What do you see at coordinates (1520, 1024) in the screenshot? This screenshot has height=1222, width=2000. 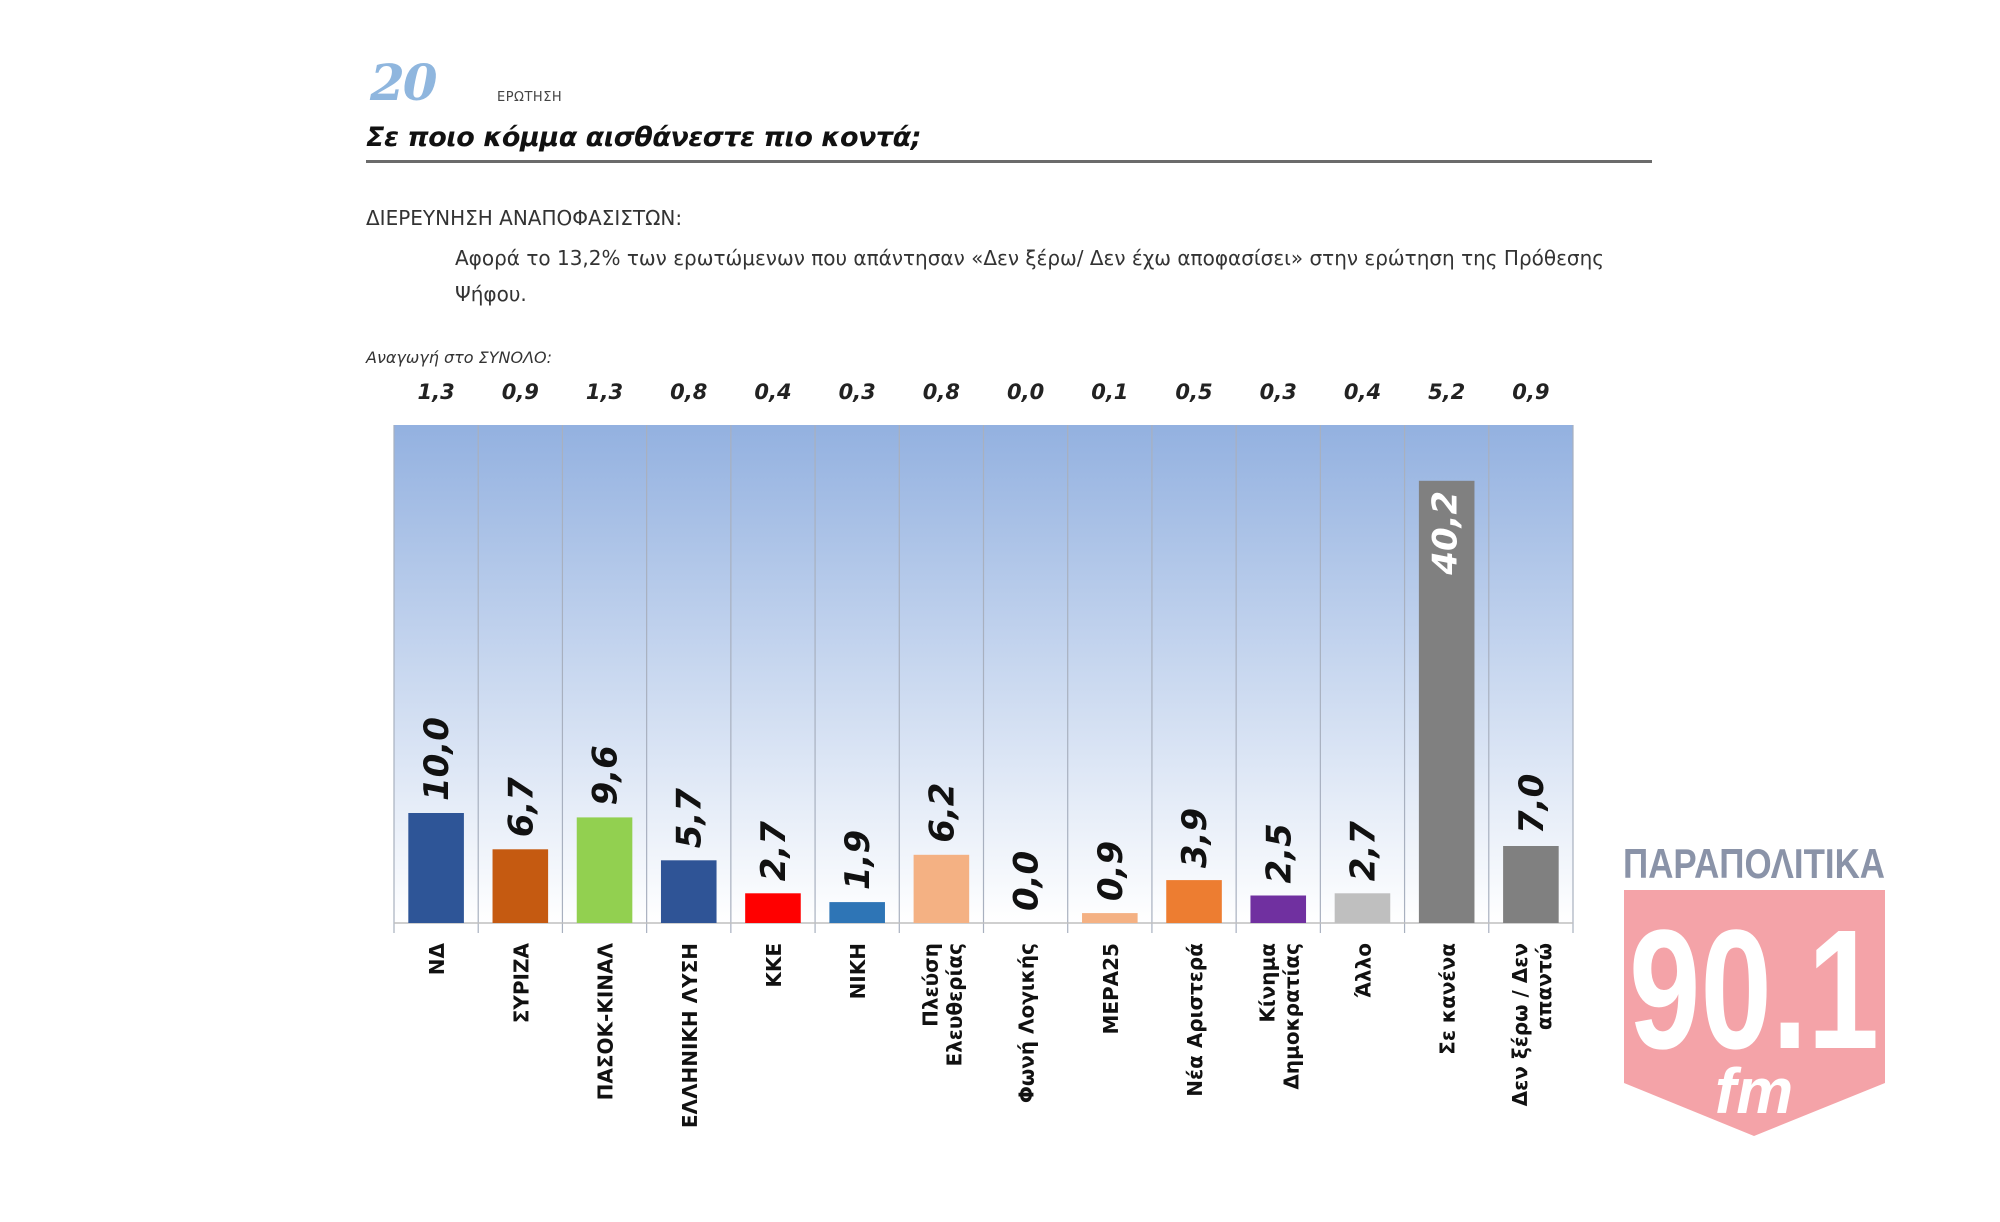 I see `category-label: Δεν ξέρω / Δεν` at bounding box center [1520, 1024].